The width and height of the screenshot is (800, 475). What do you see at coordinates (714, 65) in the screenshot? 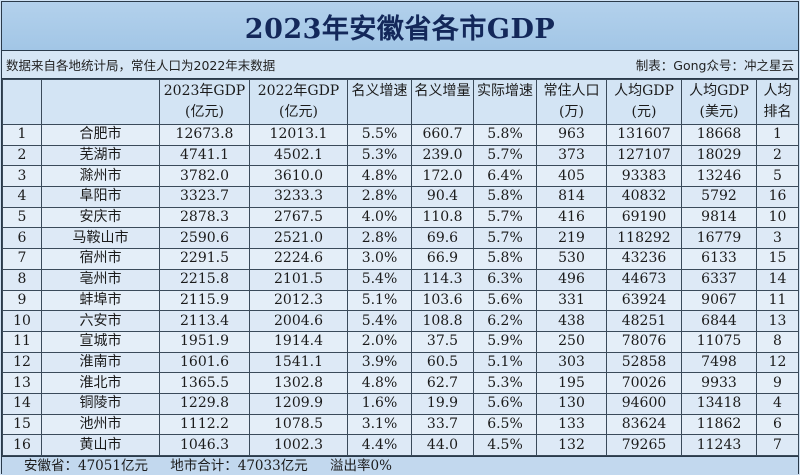
I see `author-credit: 制表：Gong众号：冲之星云` at bounding box center [714, 65].